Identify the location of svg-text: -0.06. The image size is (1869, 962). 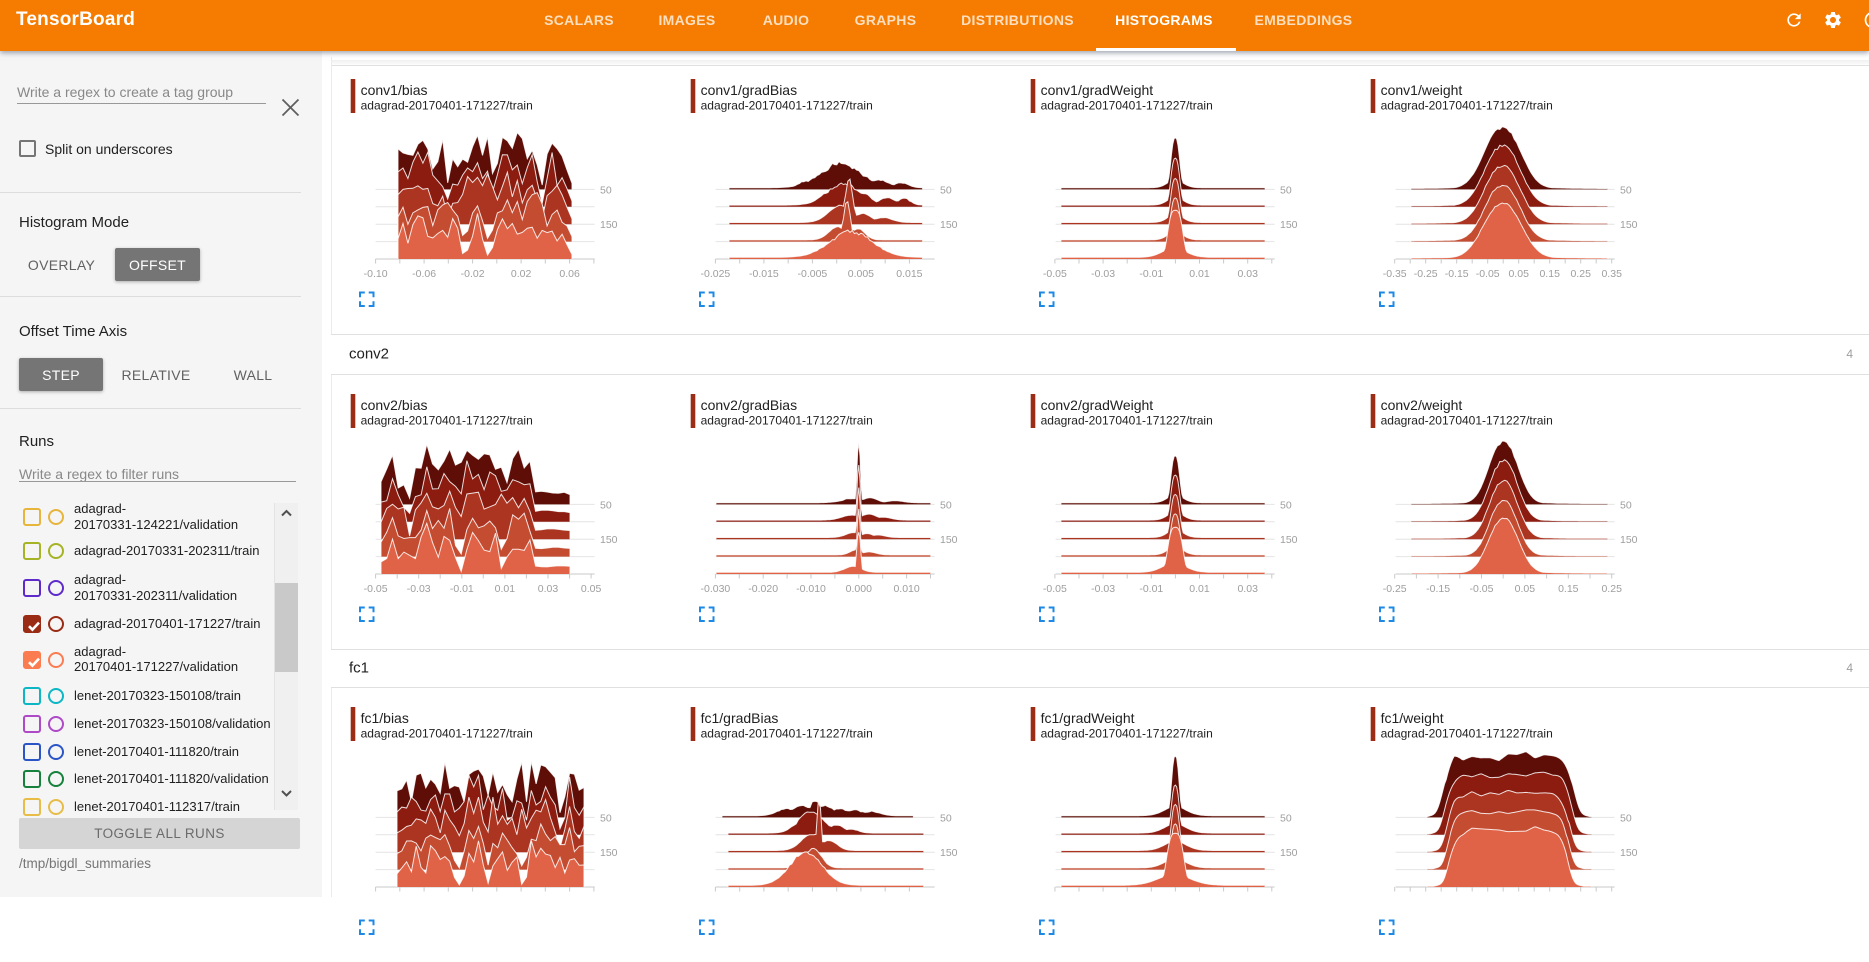
(424, 274).